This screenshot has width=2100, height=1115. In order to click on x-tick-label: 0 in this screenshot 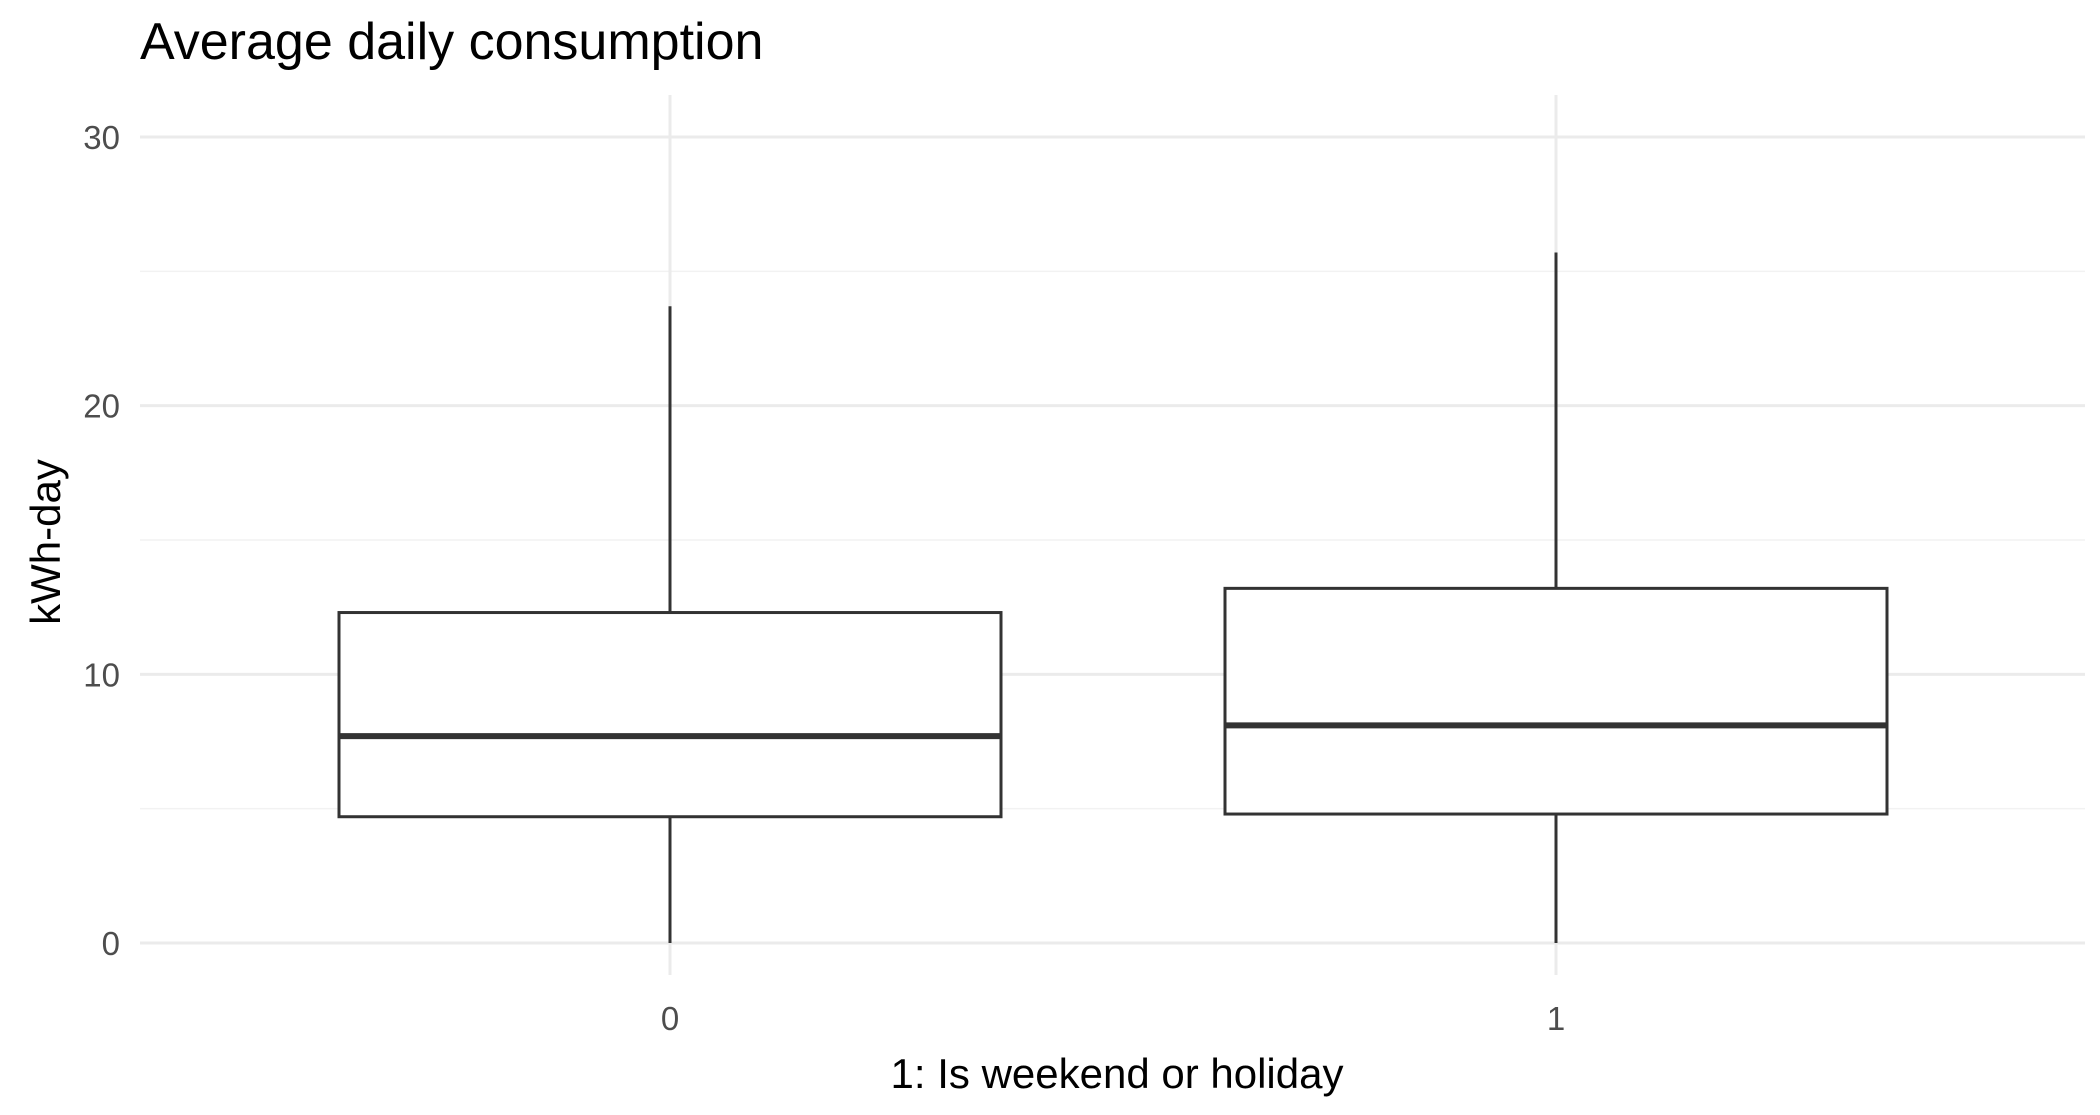, I will do `click(670, 1018)`.